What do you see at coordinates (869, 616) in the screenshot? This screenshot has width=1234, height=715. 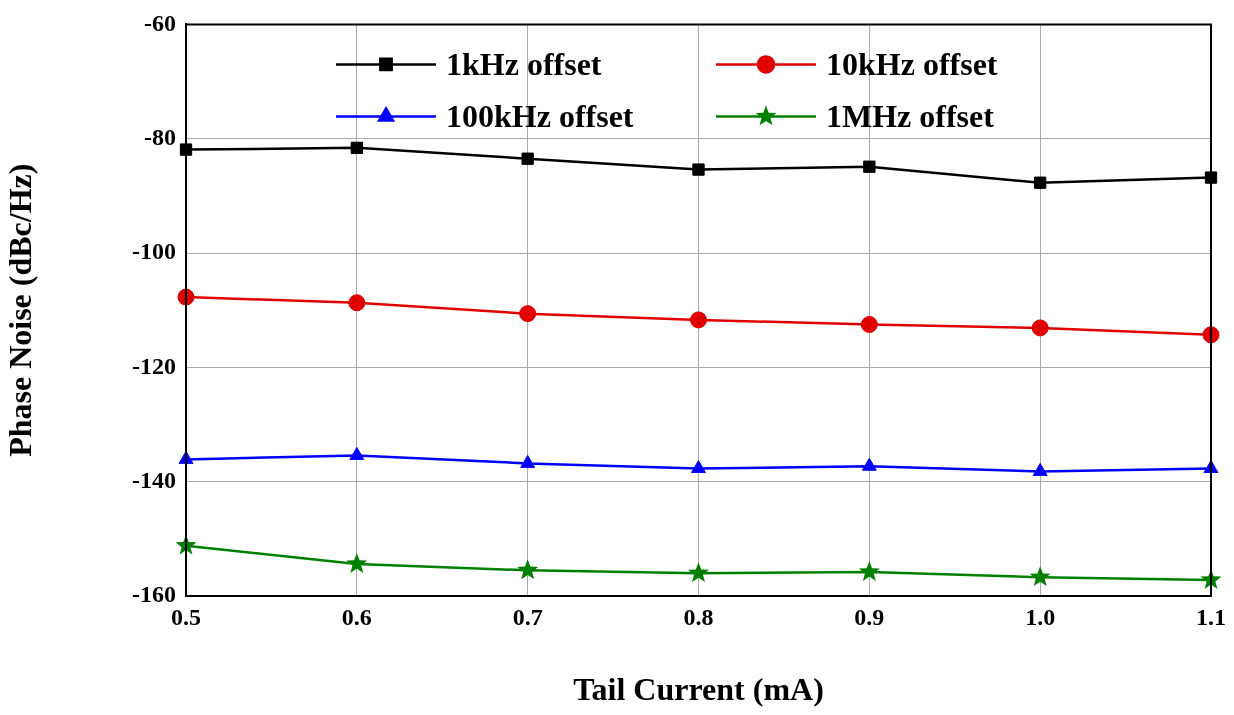 I see `x-tick-label: 0.9` at bounding box center [869, 616].